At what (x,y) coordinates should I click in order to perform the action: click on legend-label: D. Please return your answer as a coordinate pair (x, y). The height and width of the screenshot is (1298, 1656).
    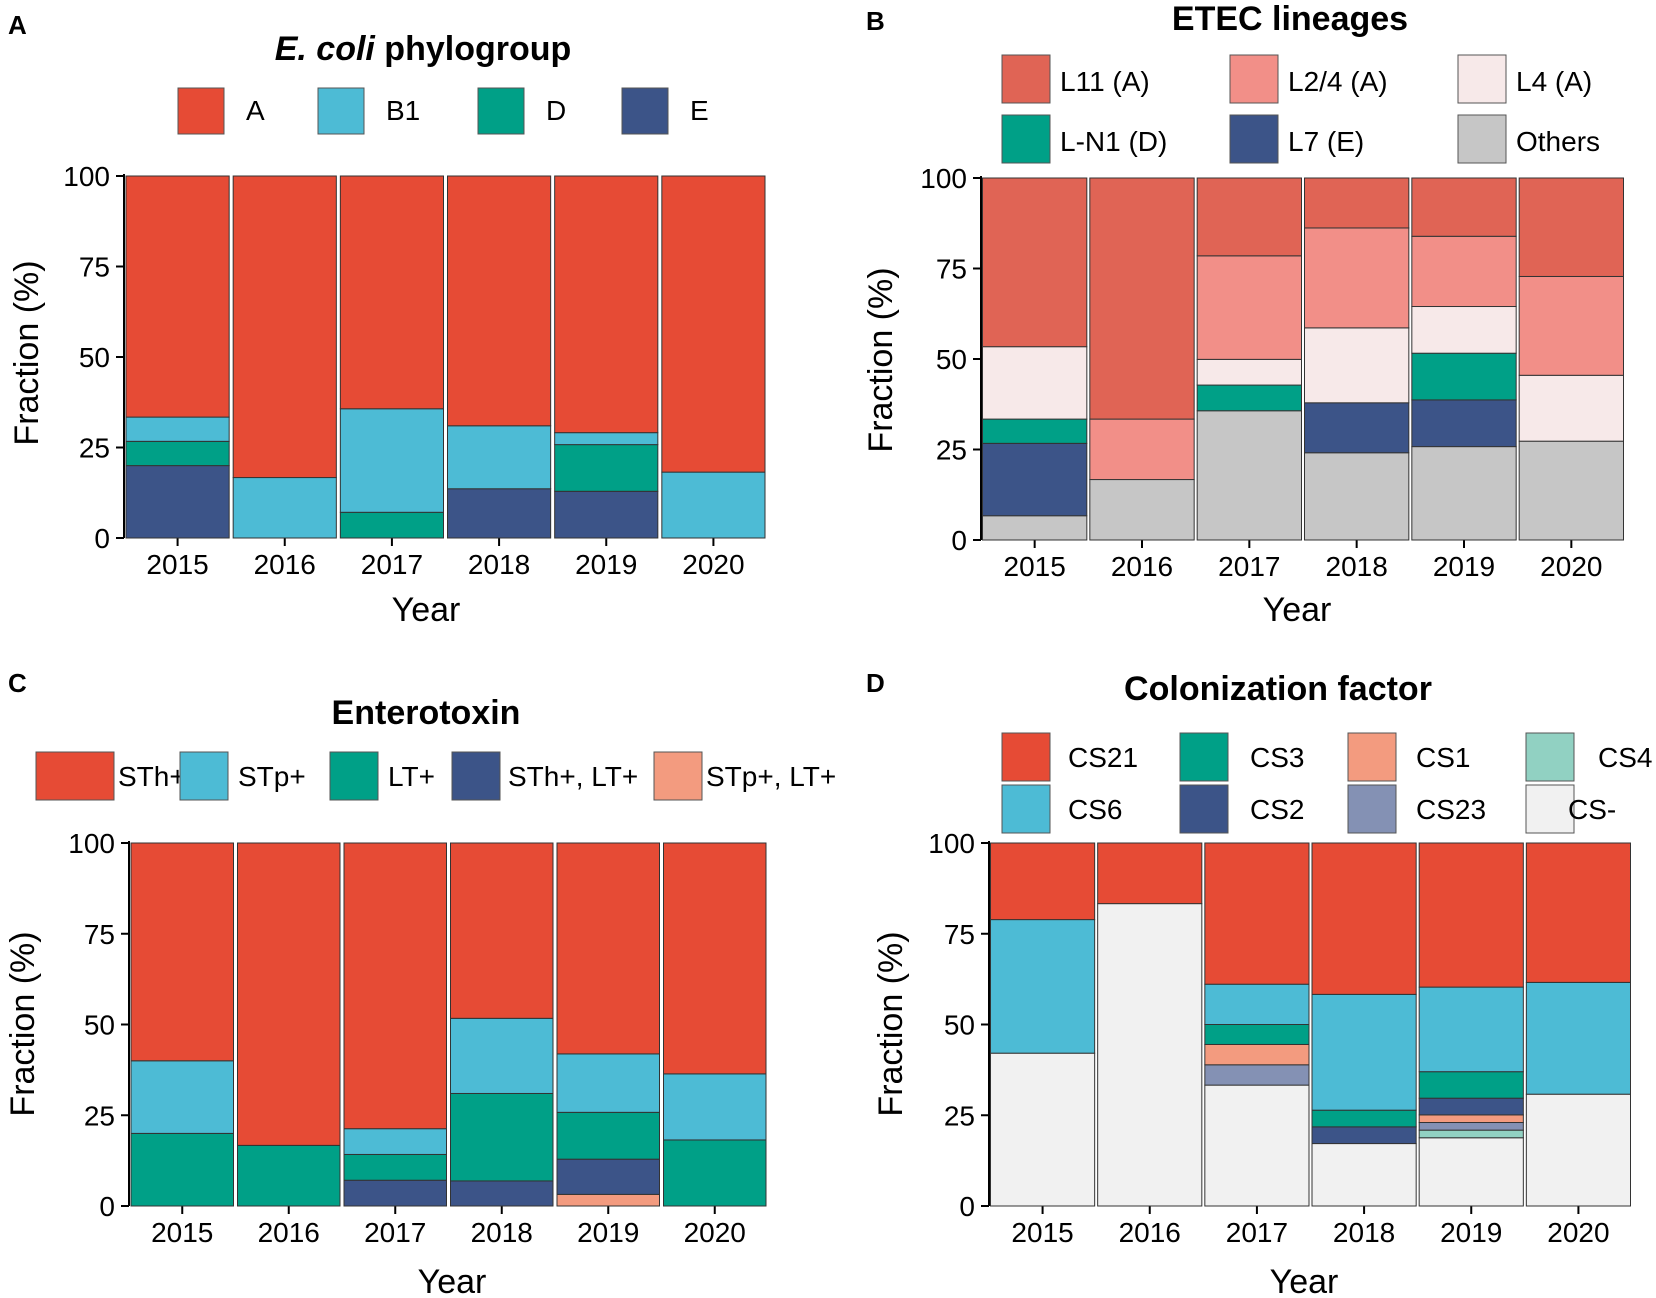
    Looking at the image, I should click on (556, 110).